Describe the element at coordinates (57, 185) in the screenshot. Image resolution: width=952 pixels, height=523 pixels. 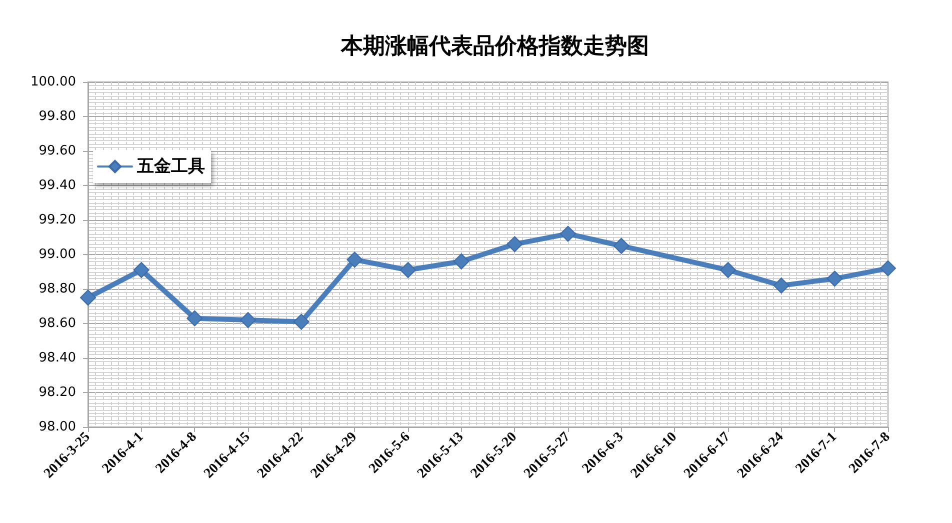
I see `y-tick-label: 99.40` at that location.